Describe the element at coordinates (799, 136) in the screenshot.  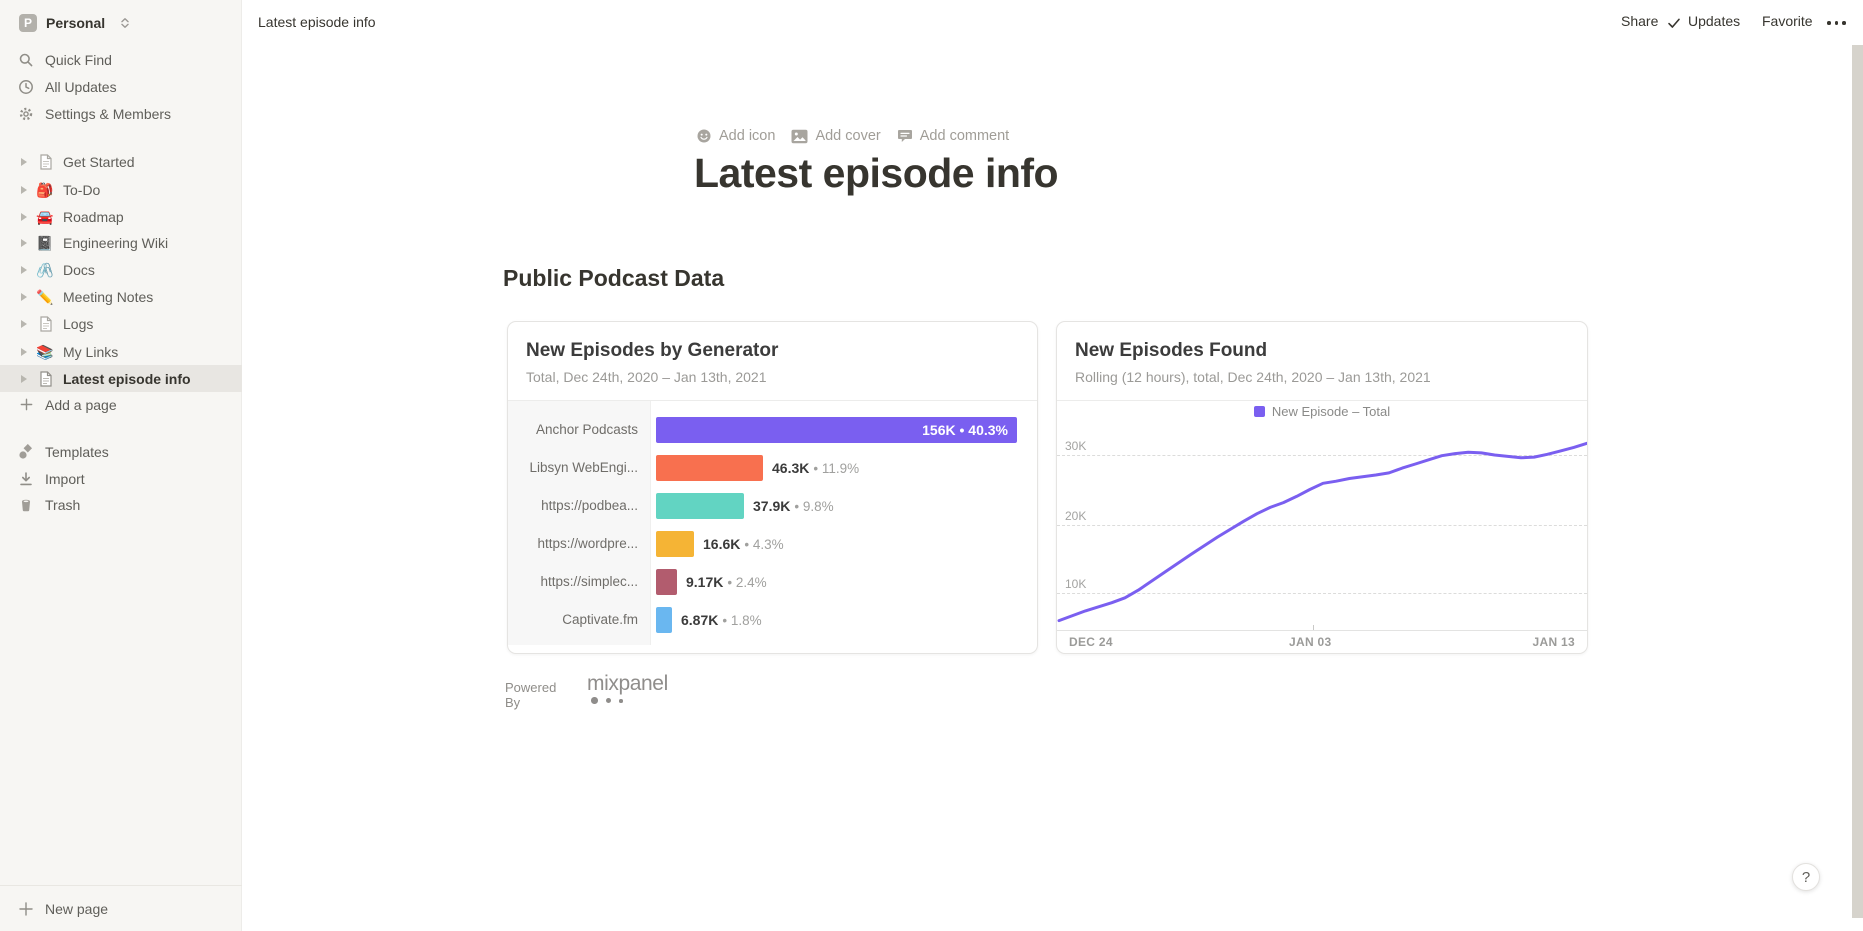
I see `image-icon` at that location.